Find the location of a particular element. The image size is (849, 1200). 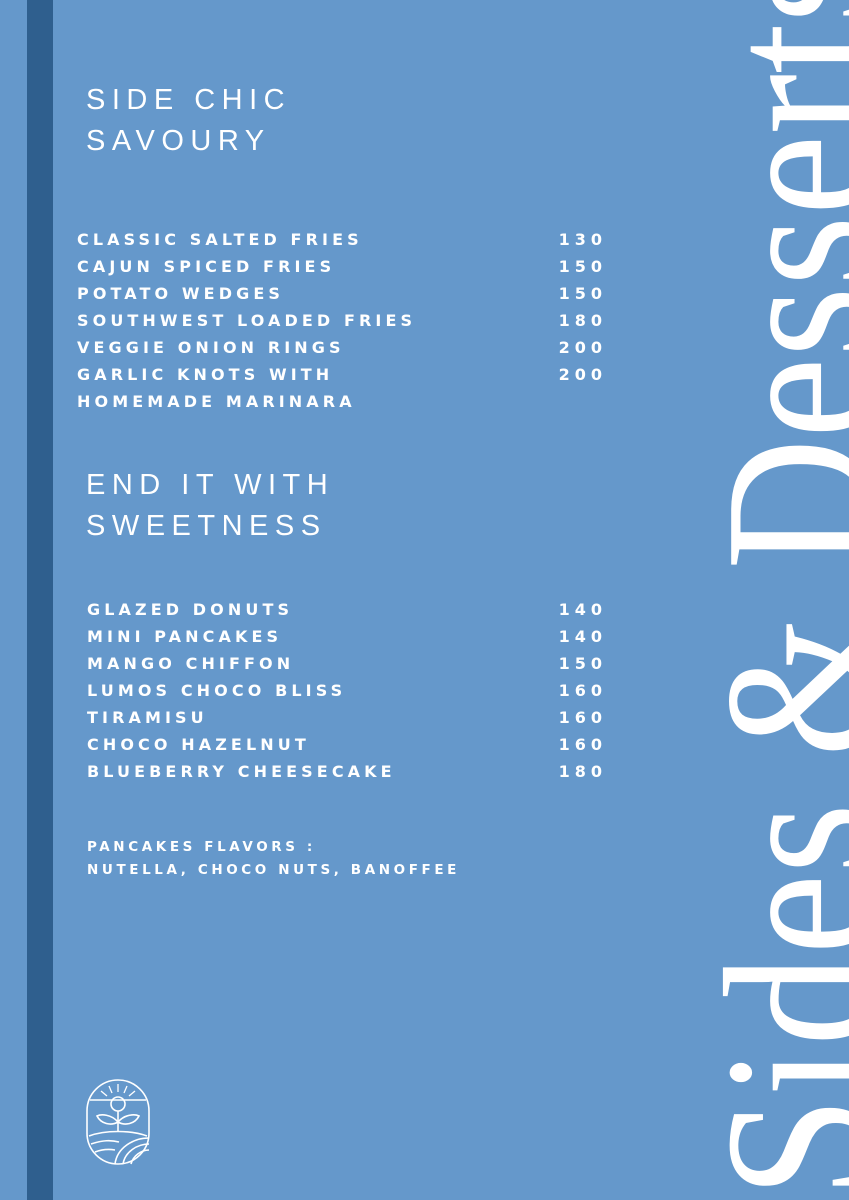

menu-item-name: MINI PANCAKES is located at coordinates (185, 636).